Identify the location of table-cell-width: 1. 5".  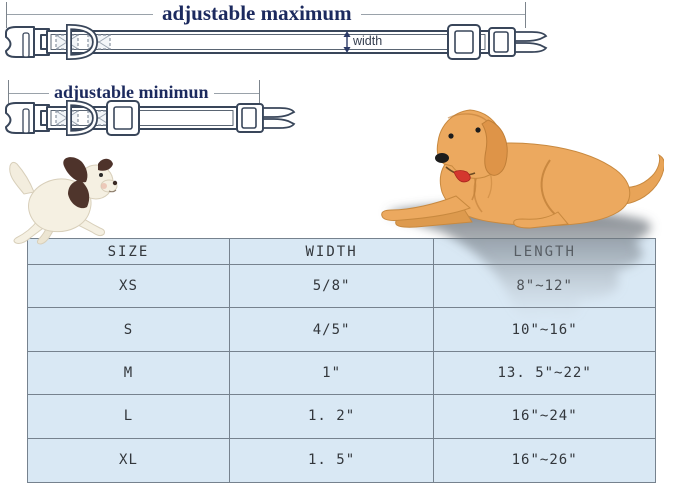
(332, 460).